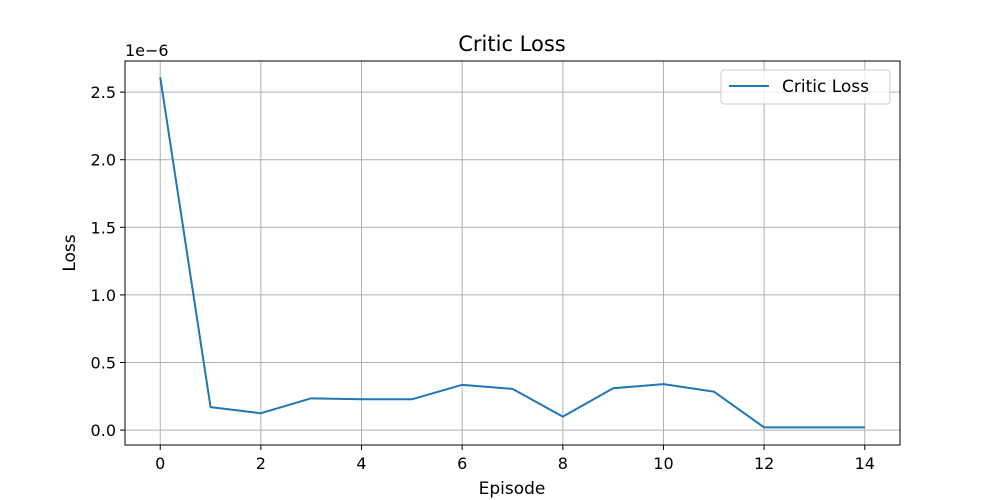 This screenshot has width=1000, height=500. Describe the element at coordinates (563, 463) in the screenshot. I see `x-tick-label: 8` at that location.